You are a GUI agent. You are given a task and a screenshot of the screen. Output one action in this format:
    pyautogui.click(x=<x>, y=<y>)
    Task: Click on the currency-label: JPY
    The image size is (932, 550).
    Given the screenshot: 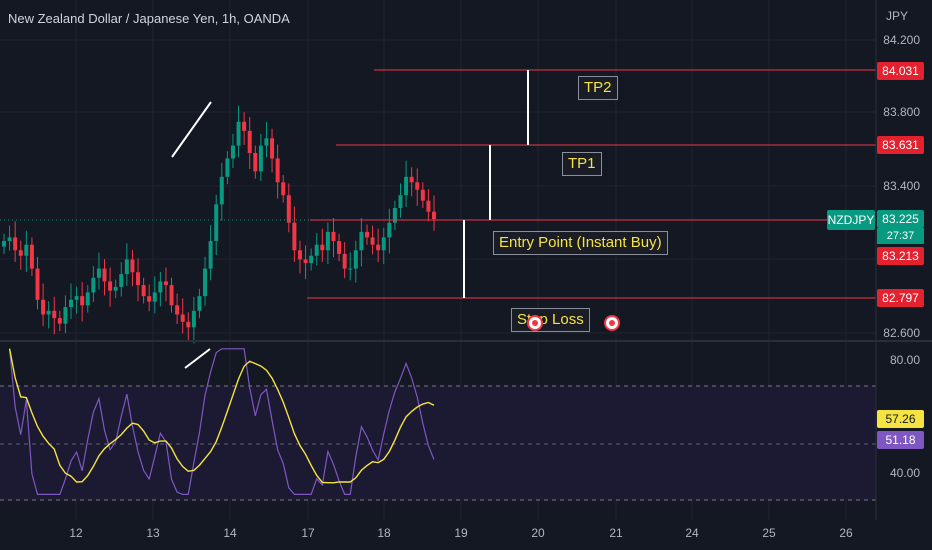 What is the action you would take?
    pyautogui.click(x=896, y=16)
    